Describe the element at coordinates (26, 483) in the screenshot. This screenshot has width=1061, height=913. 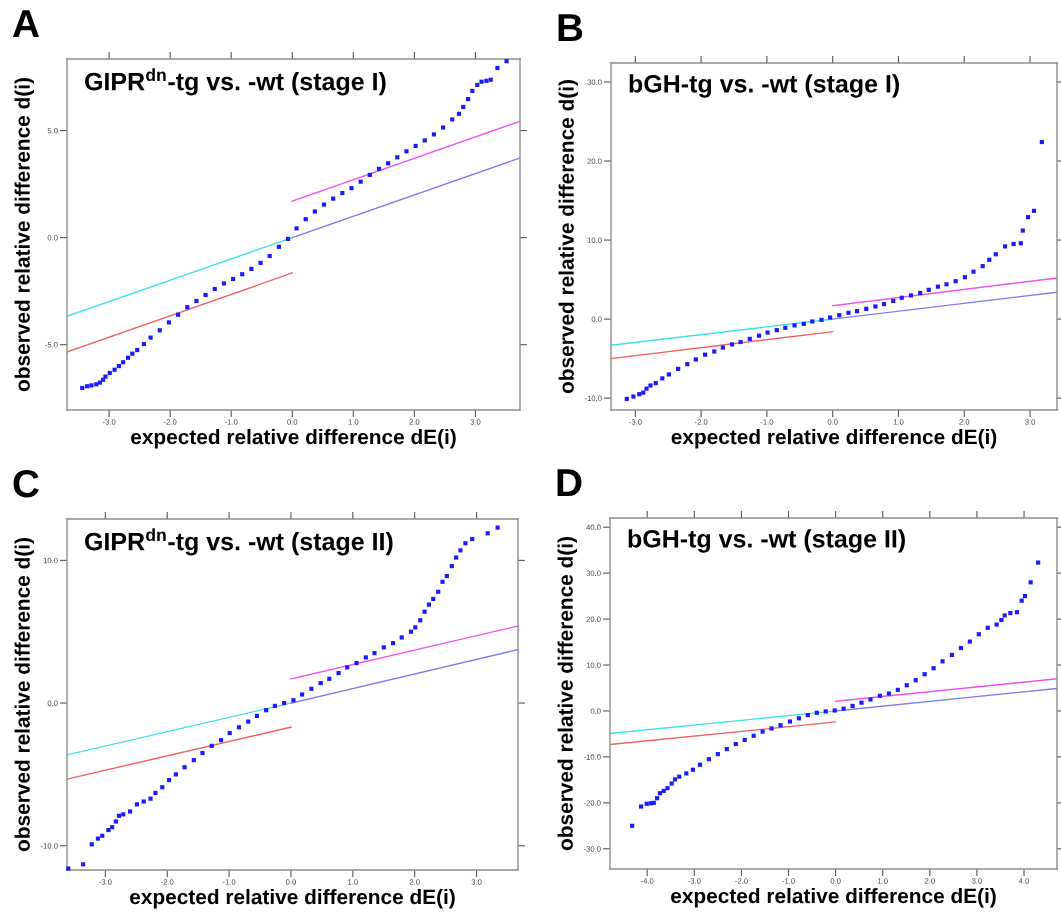
I see `text: C` at that location.